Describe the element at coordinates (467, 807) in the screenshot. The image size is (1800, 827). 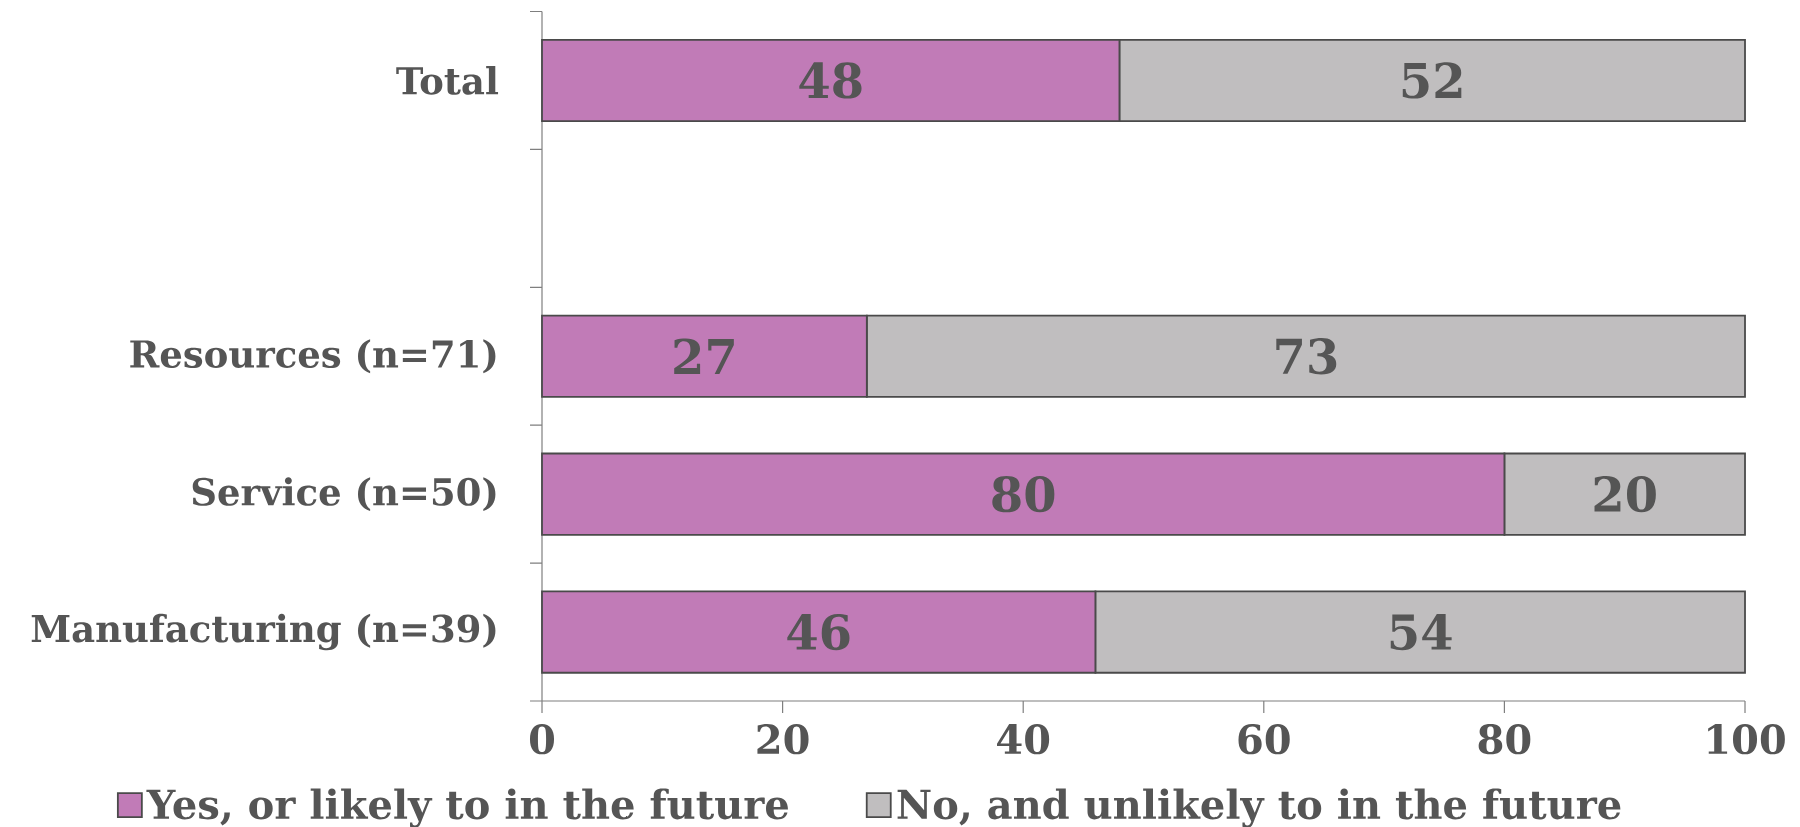
I see `legend-label: Yes, or likely to in the future` at that location.